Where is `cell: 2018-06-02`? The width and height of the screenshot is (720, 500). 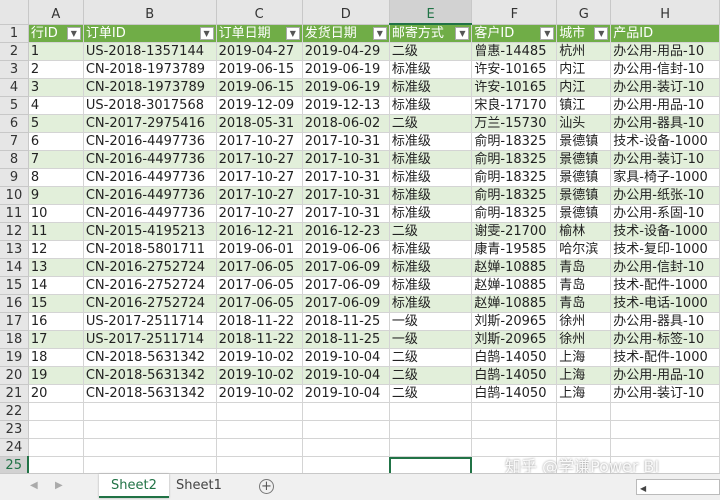 cell: 2018-06-02 is located at coordinates (346, 123).